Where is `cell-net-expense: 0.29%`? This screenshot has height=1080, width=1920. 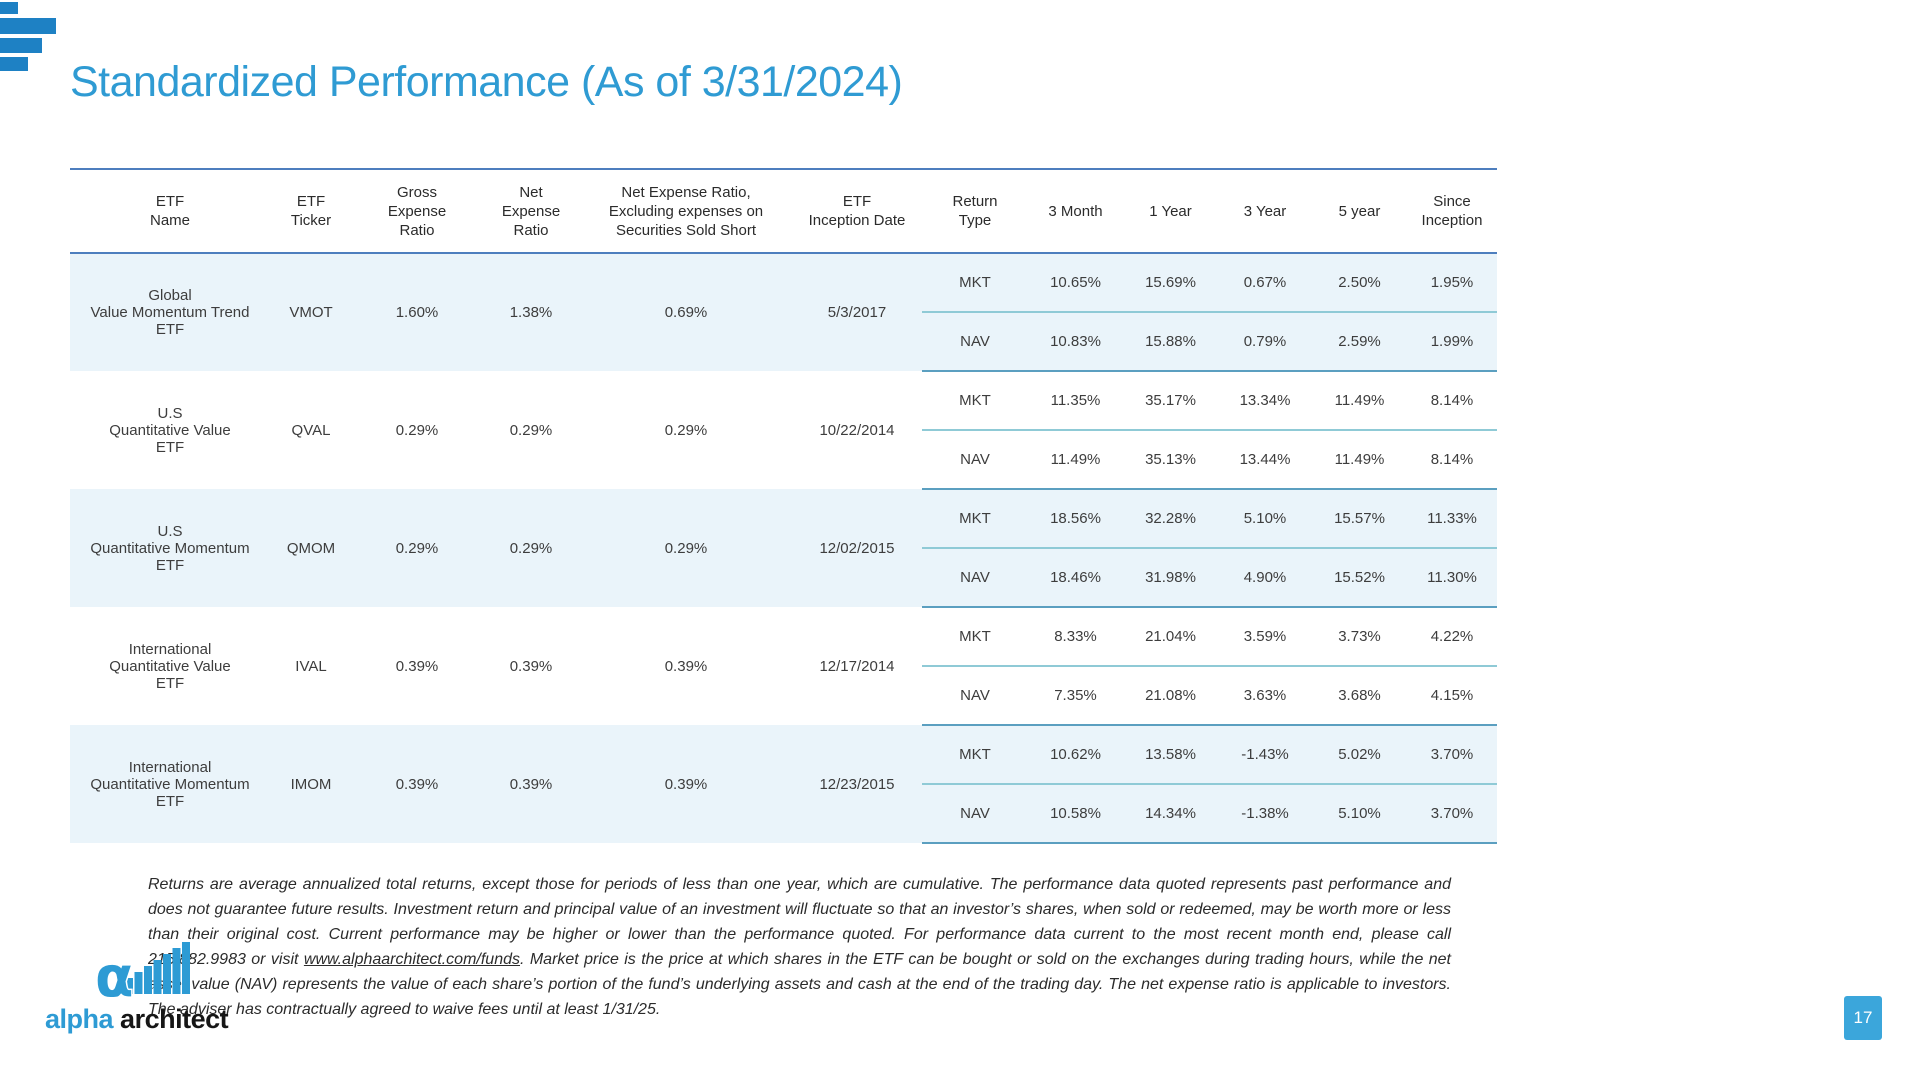 cell-net-expense: 0.29% is located at coordinates (531, 548).